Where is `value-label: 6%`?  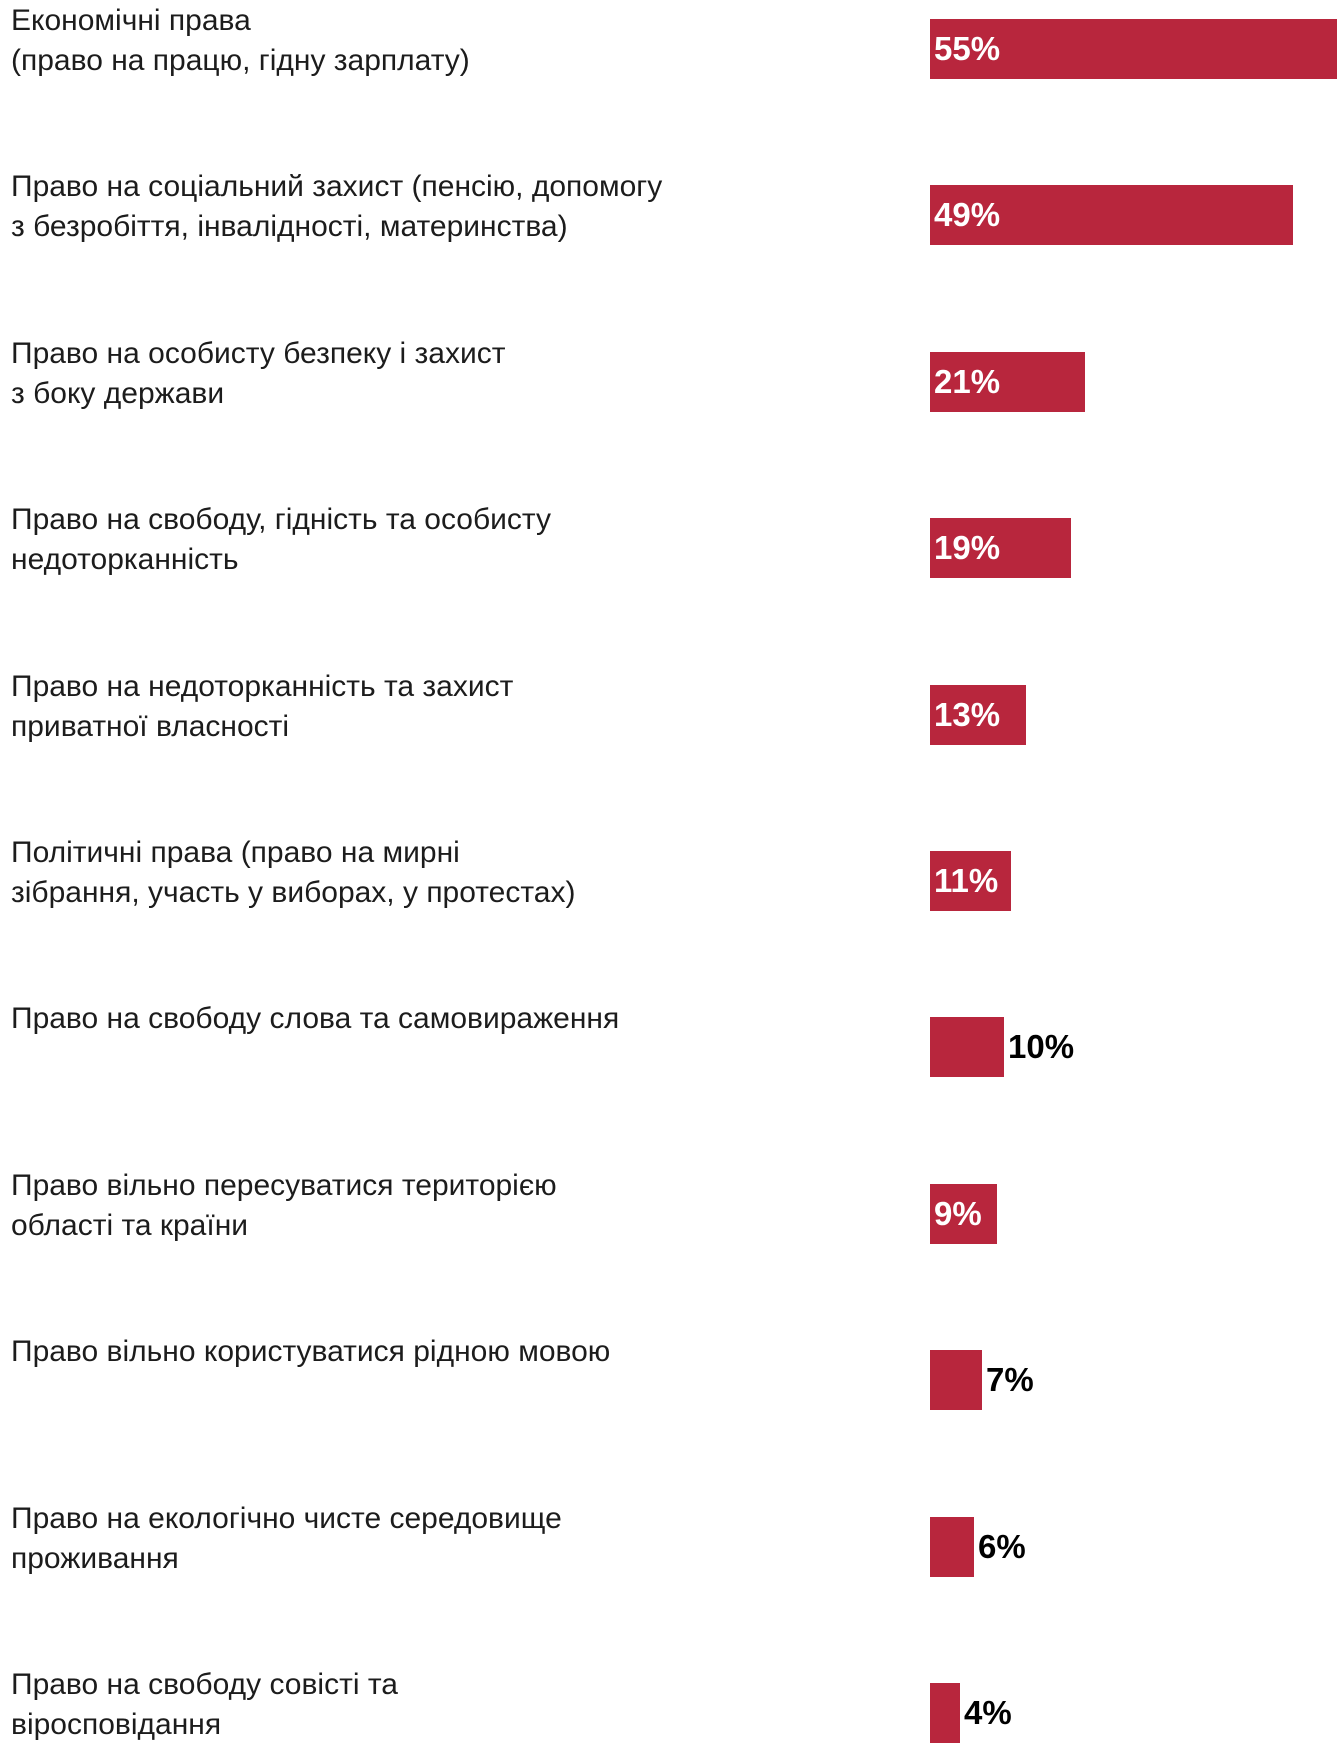 value-label: 6% is located at coordinates (1002, 1546).